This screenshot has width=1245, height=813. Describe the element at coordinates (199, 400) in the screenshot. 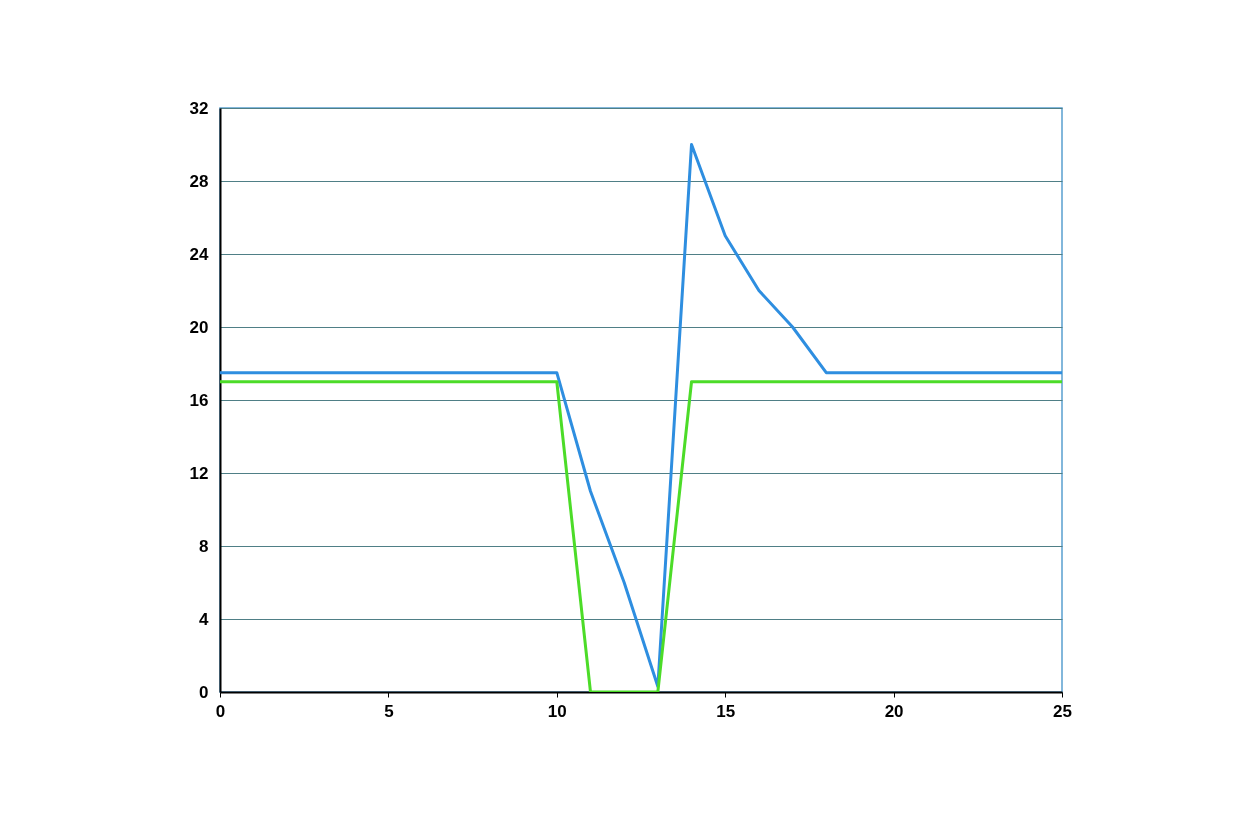

I see `y-tick-label: 16` at that location.